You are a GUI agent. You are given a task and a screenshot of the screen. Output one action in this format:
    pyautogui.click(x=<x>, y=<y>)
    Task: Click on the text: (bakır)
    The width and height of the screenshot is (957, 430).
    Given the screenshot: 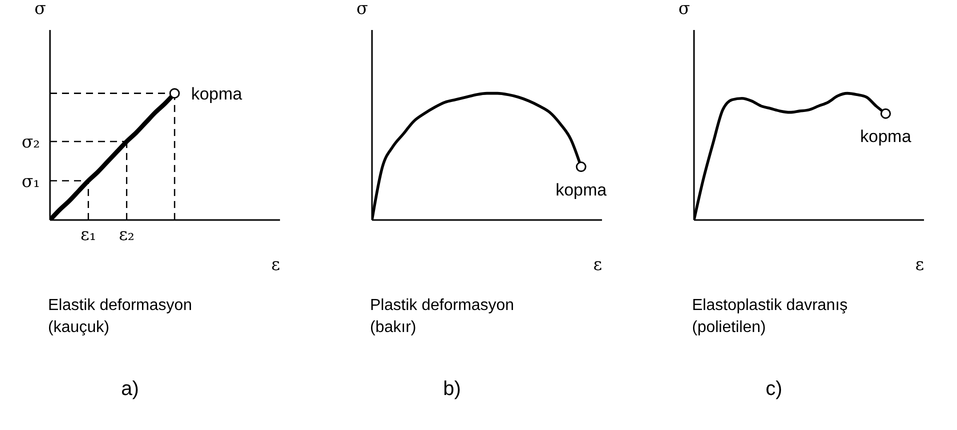 What is the action you would take?
    pyautogui.click(x=394, y=328)
    